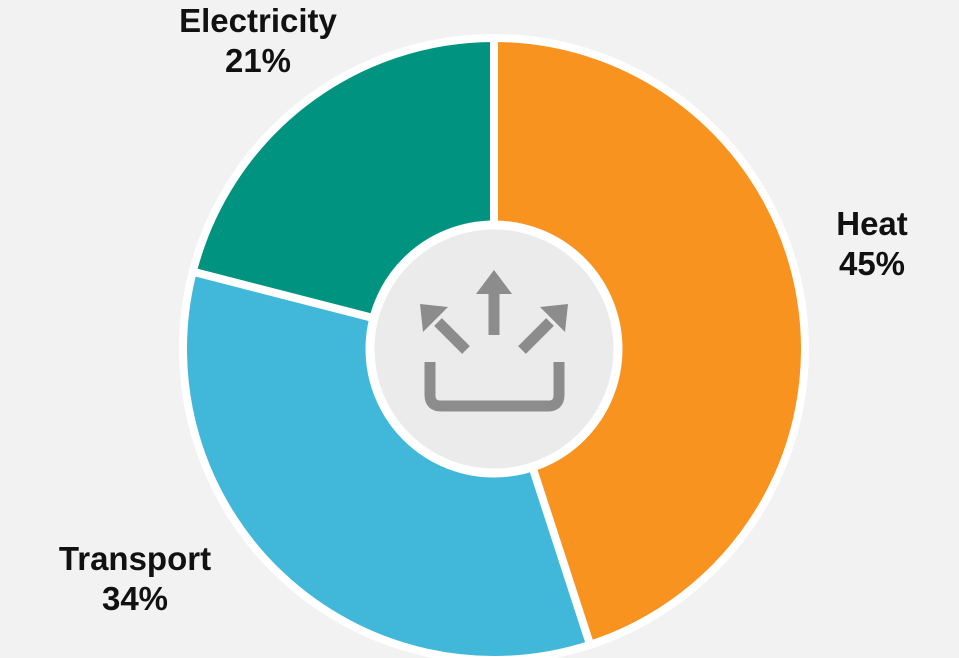 The height and width of the screenshot is (658, 959). What do you see at coordinates (135, 558) in the screenshot?
I see `category-label: Transport` at bounding box center [135, 558].